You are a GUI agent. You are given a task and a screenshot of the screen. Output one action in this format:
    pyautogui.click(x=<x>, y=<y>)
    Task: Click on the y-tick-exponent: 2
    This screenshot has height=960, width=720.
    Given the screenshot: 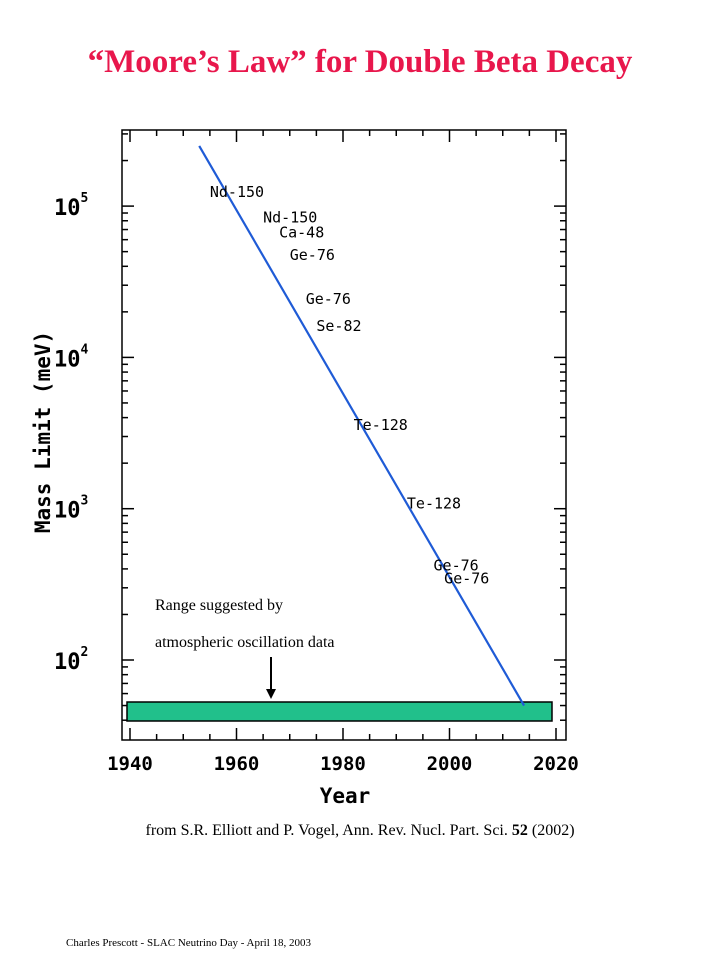 What is the action you would take?
    pyautogui.click(x=85, y=652)
    